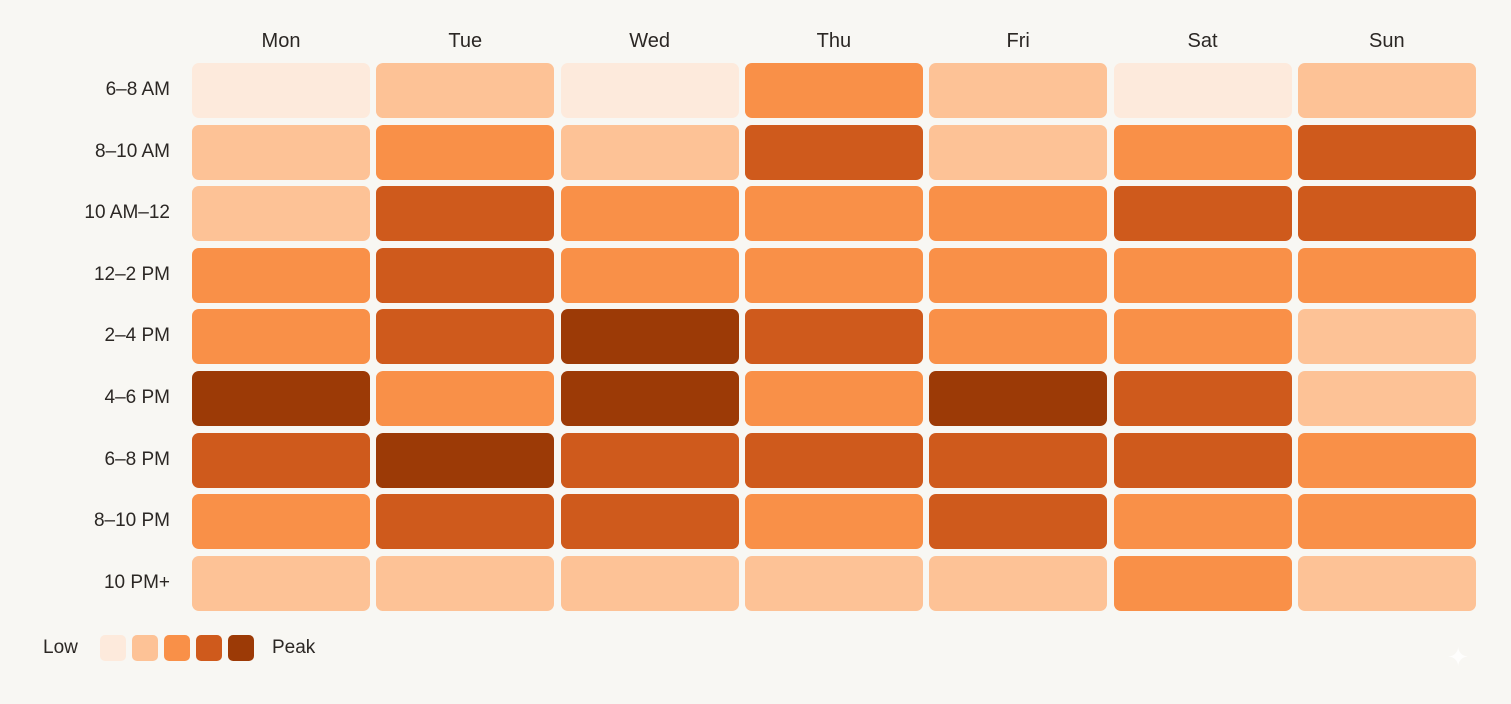  What do you see at coordinates (137, 336) in the screenshot?
I see `row-label-5: 2–4 PM` at bounding box center [137, 336].